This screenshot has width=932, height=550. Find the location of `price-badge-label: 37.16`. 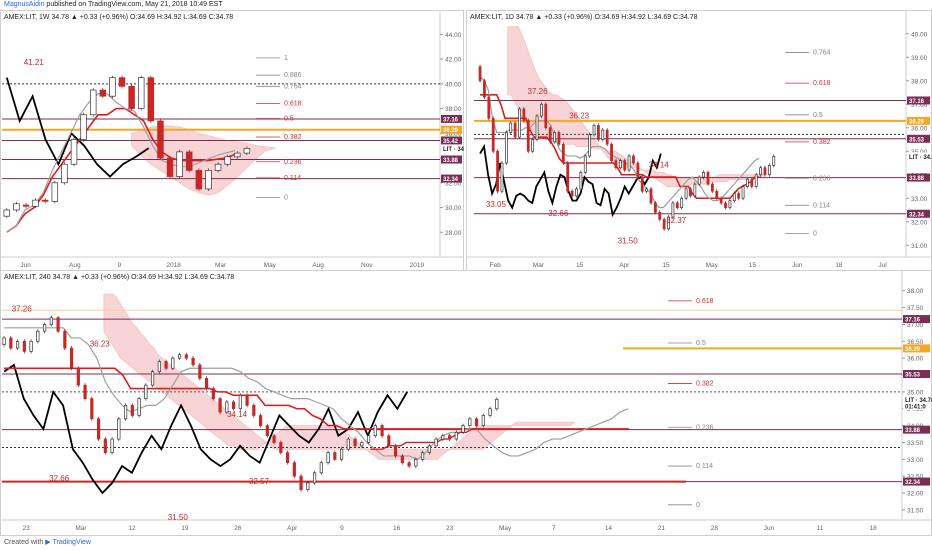

price-badge-label: 37.16 is located at coordinates (451, 120).